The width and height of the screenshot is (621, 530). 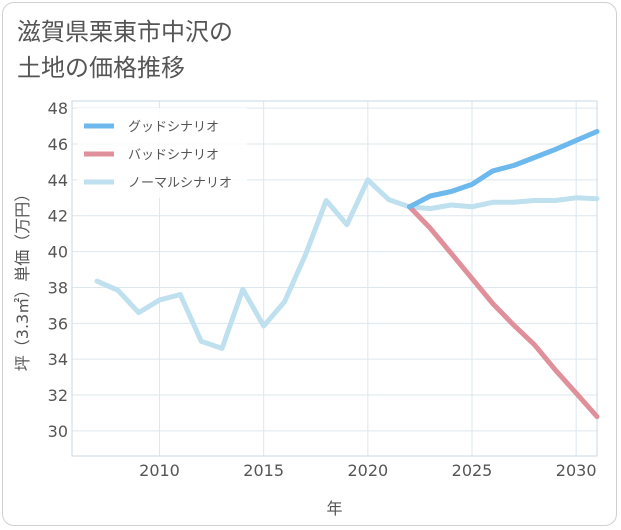 What do you see at coordinates (58, 108) in the screenshot?
I see `y-tick-label: 48` at bounding box center [58, 108].